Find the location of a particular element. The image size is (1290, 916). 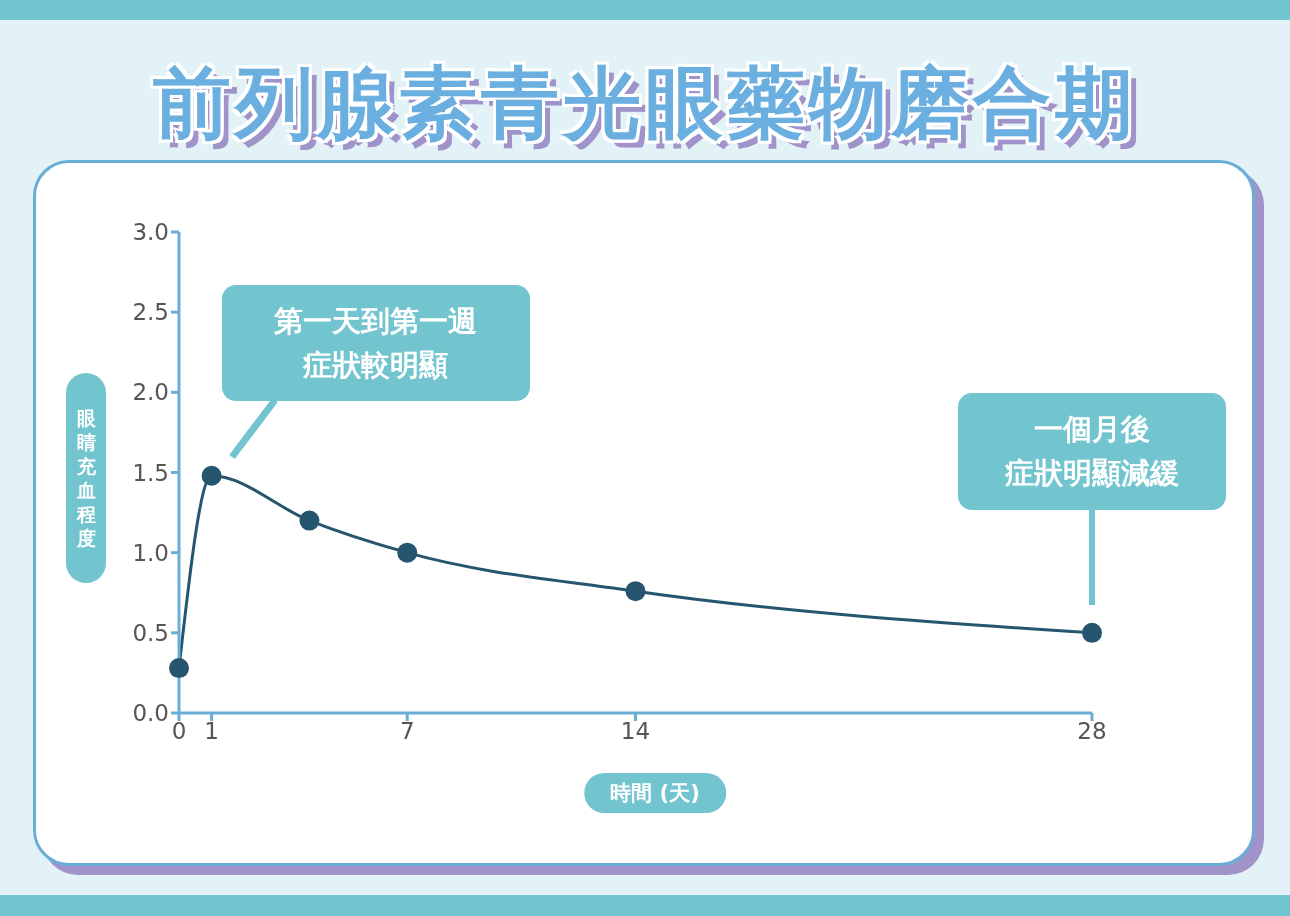

y-tick-label: 2.0 is located at coordinates (150, 392).